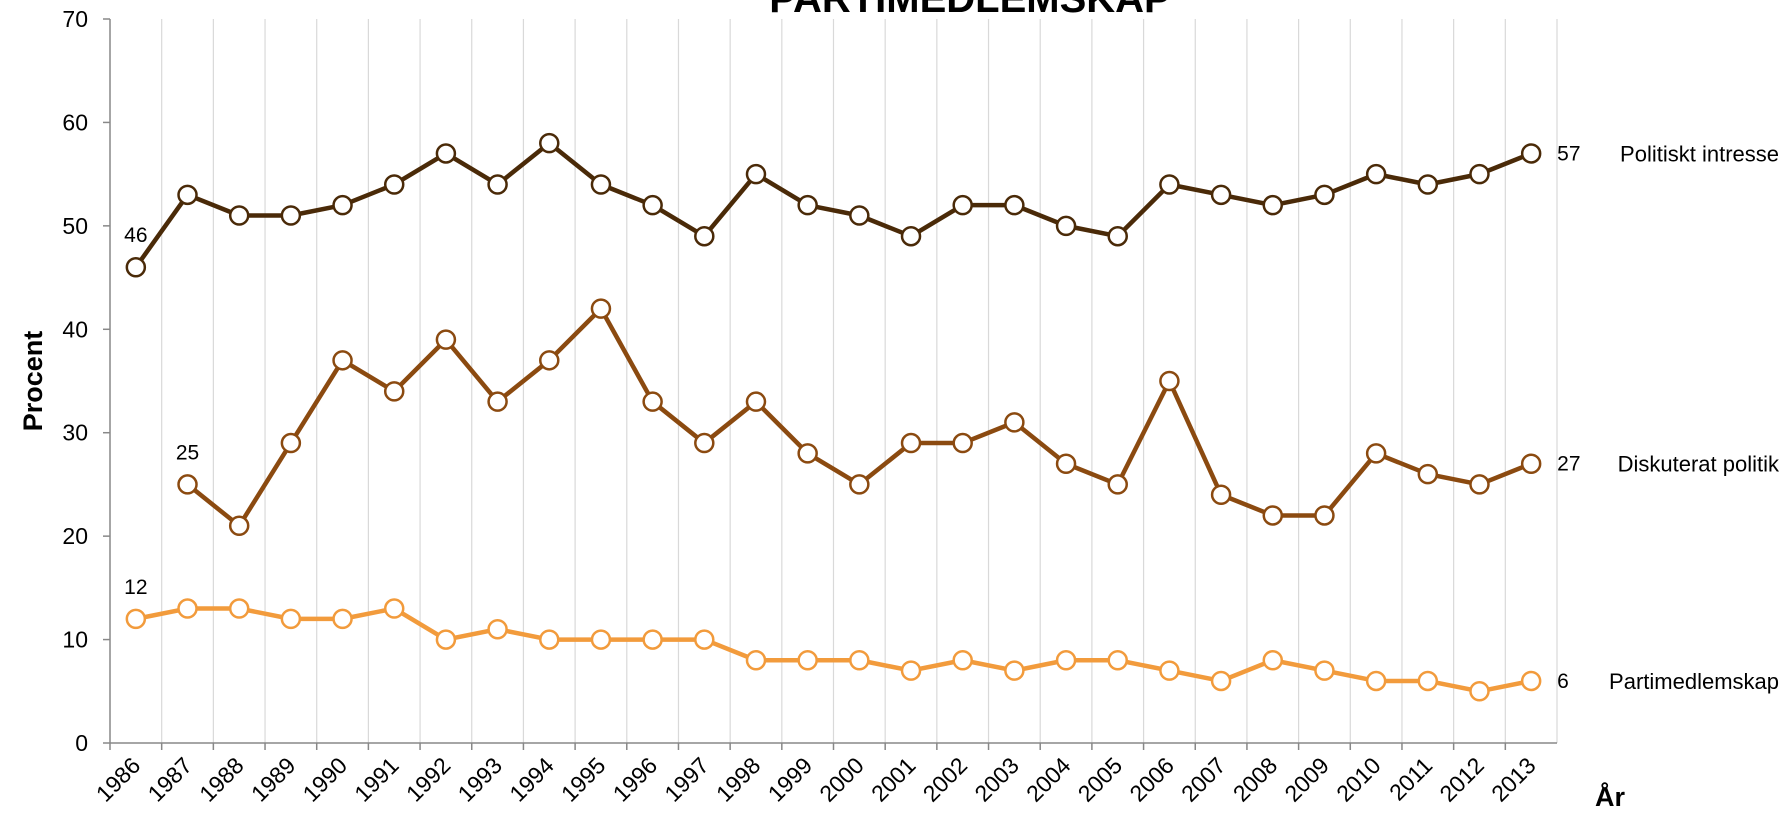  Describe the element at coordinates (893, 779) in the screenshot. I see `x-tick-label: 2001` at that location.